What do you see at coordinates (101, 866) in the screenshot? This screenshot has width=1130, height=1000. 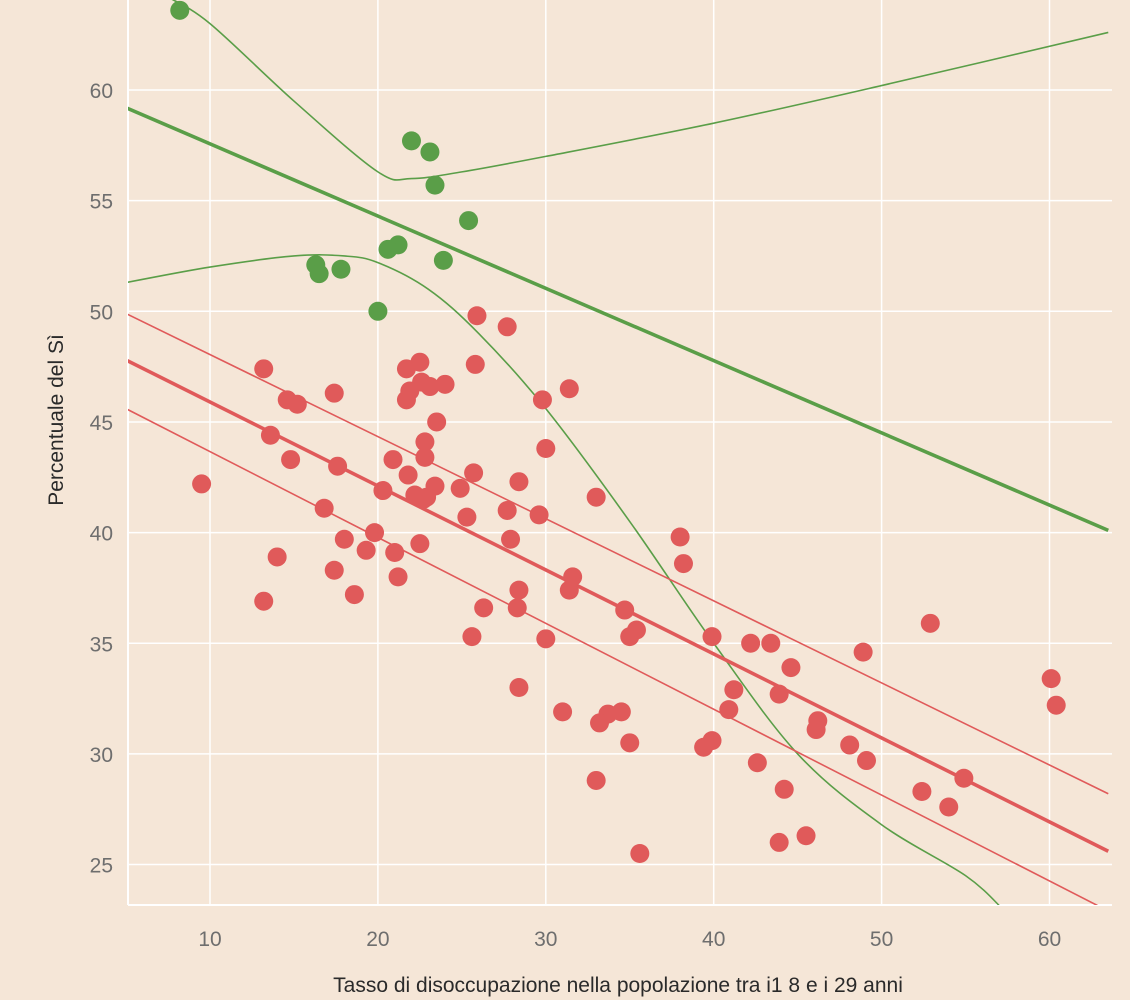 I see `y-tick-label-25: 25` at bounding box center [101, 866].